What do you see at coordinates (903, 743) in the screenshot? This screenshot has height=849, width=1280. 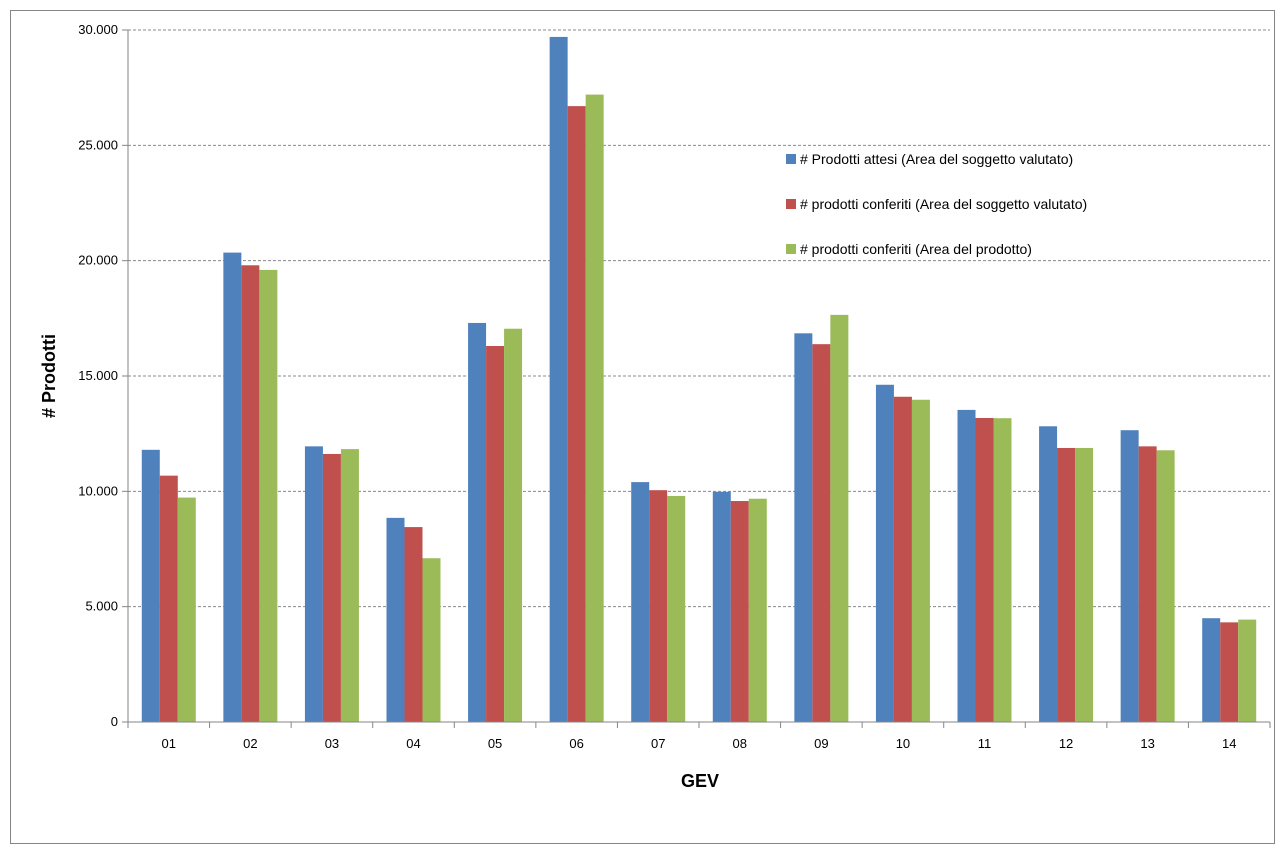 I see `x-tick-label: 10` at bounding box center [903, 743].